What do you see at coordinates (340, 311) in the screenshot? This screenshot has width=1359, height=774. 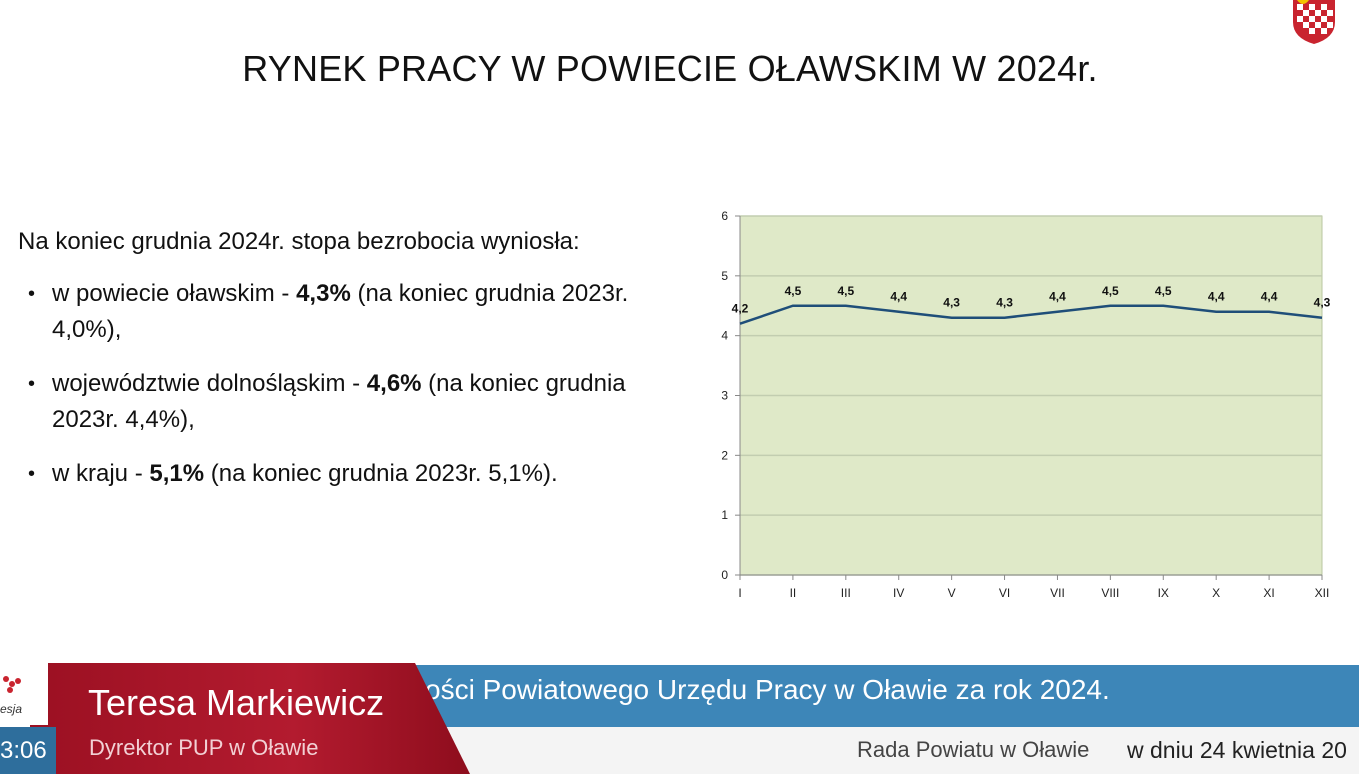 I see `bullet-post: (na koniec grudnia 2023r. 4,0%),` at bounding box center [340, 311].